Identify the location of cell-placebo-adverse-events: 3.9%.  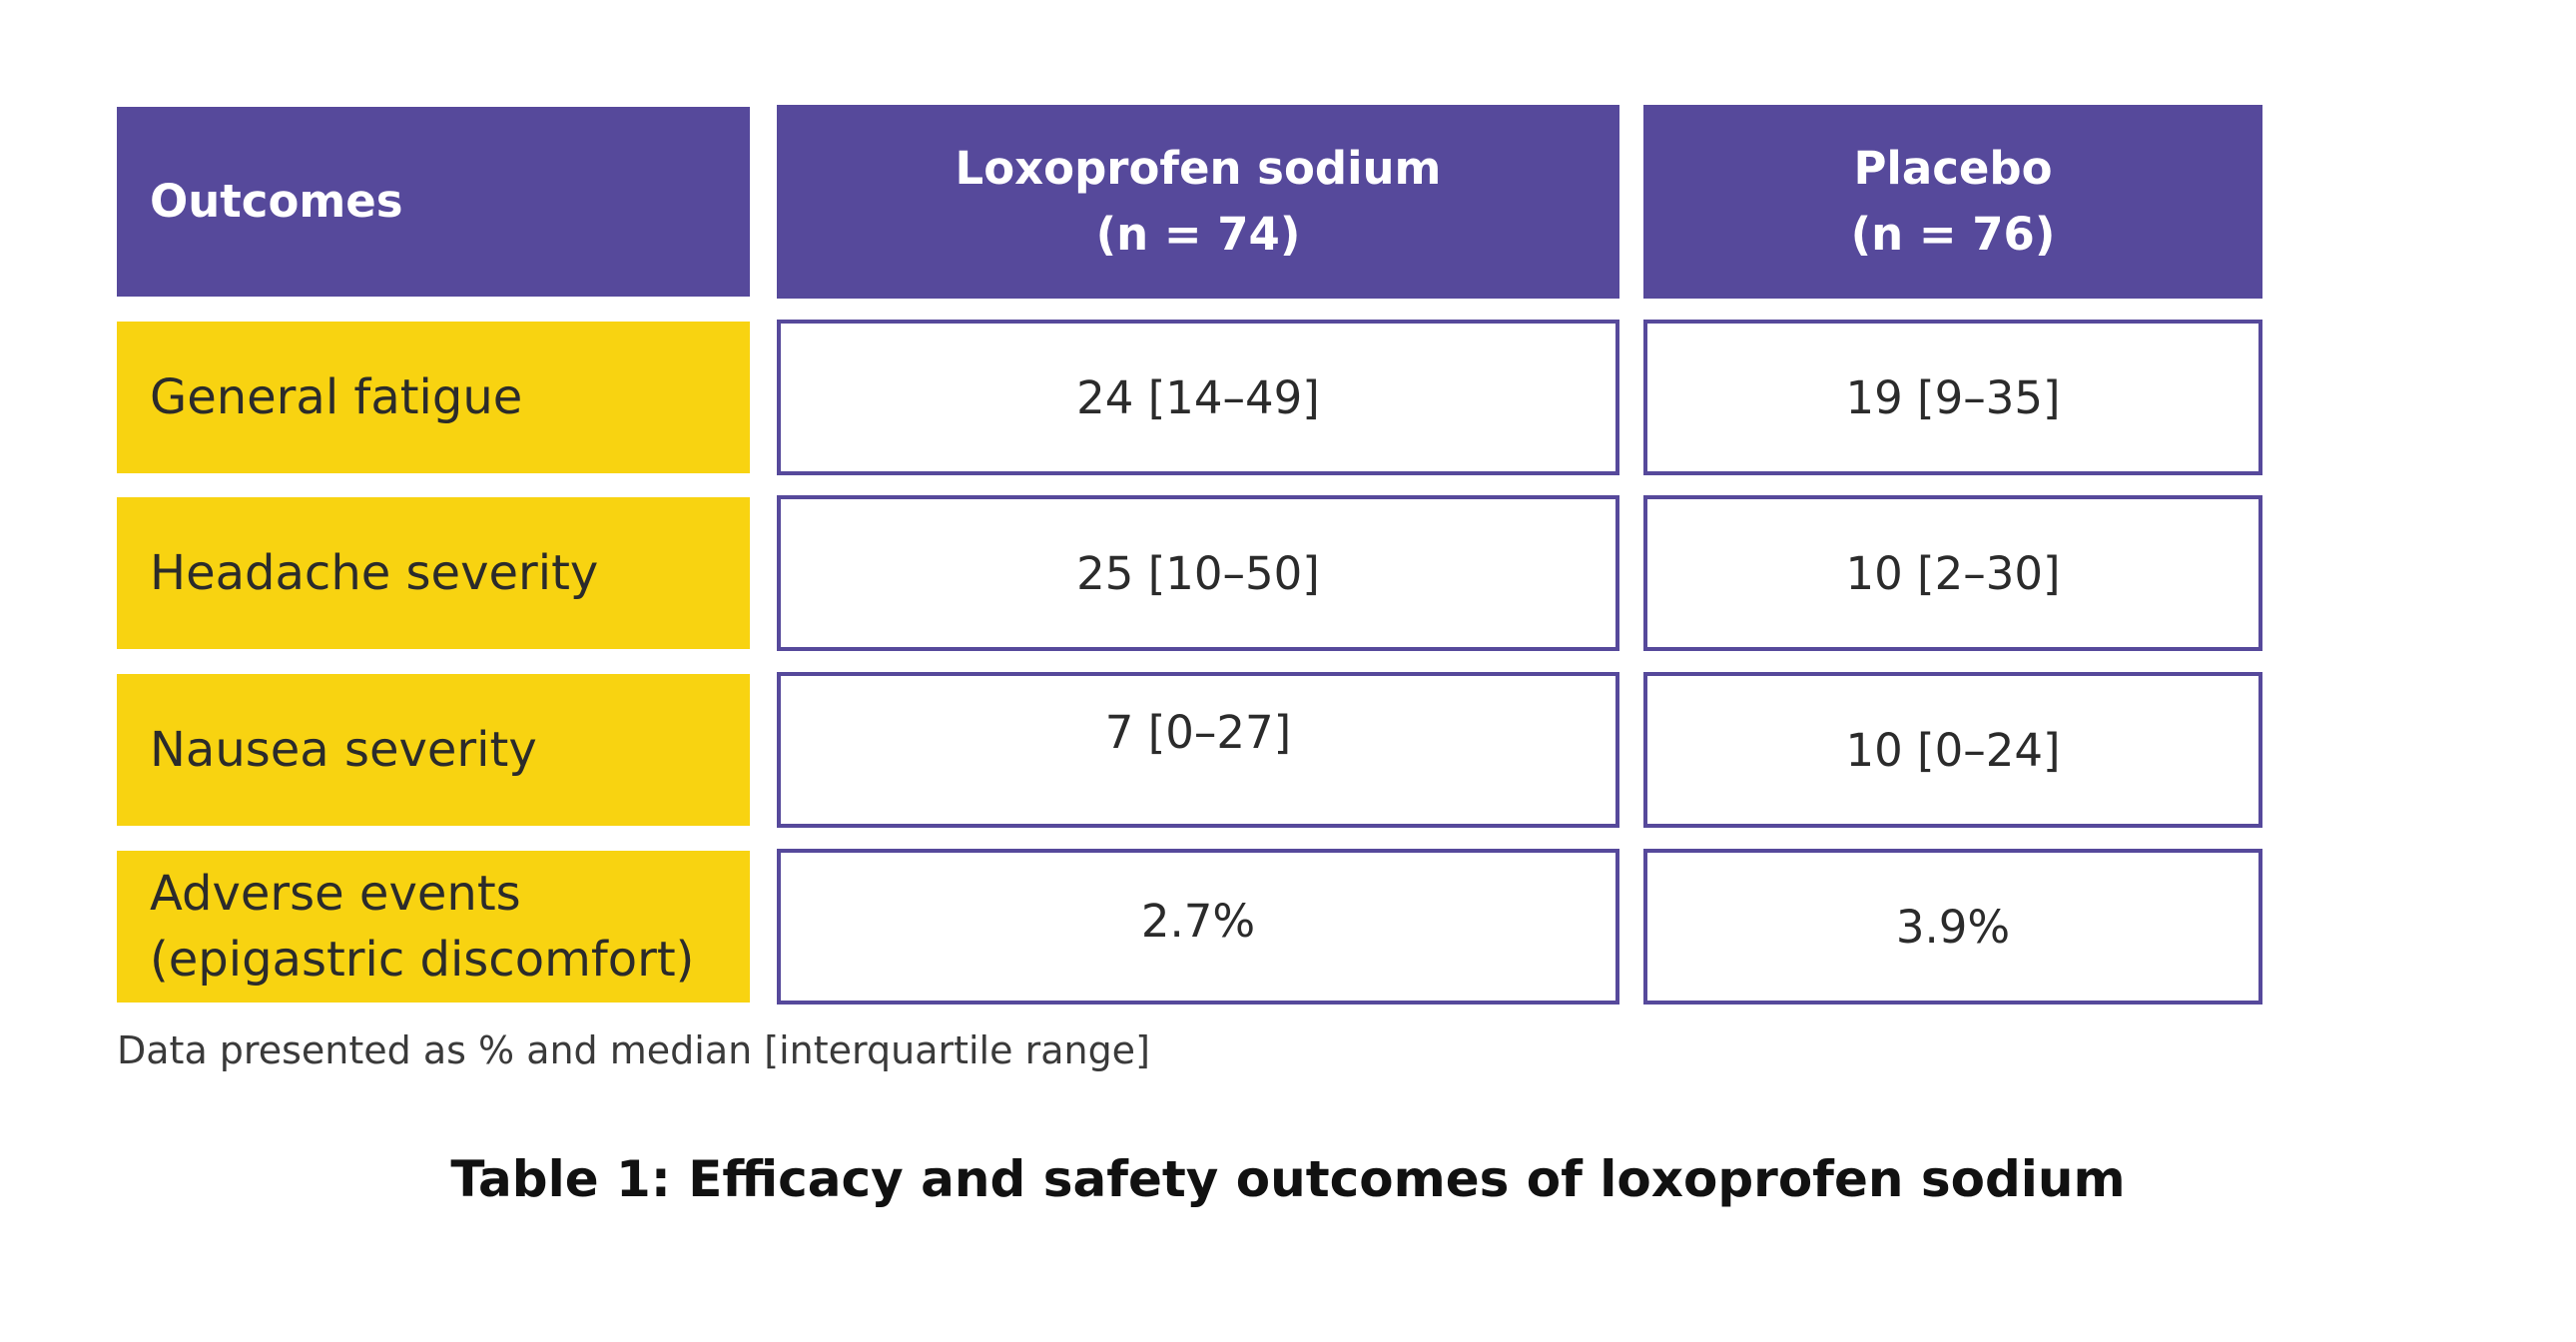
(1952, 927).